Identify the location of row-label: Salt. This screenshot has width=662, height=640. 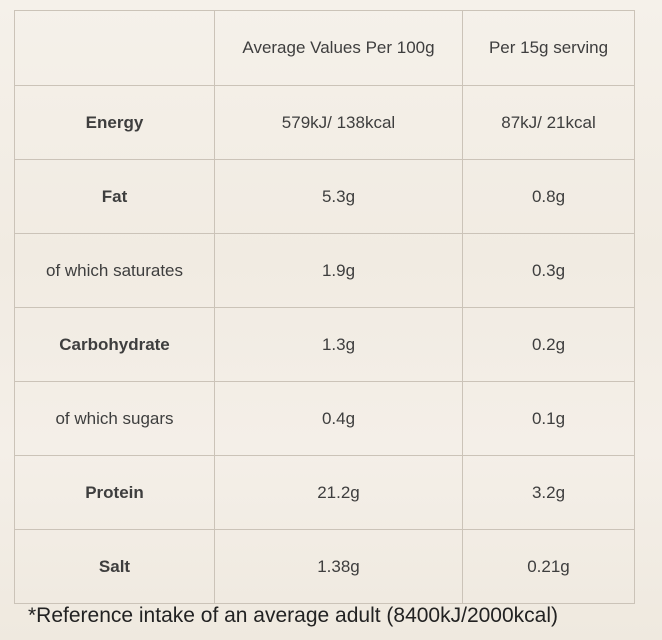
(114, 566).